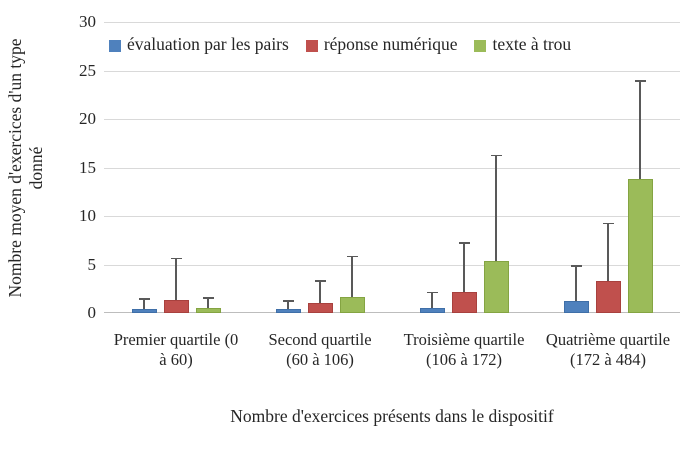 The image size is (700, 473). I want to click on legend-label: évaluation par les pairs, so click(208, 44).